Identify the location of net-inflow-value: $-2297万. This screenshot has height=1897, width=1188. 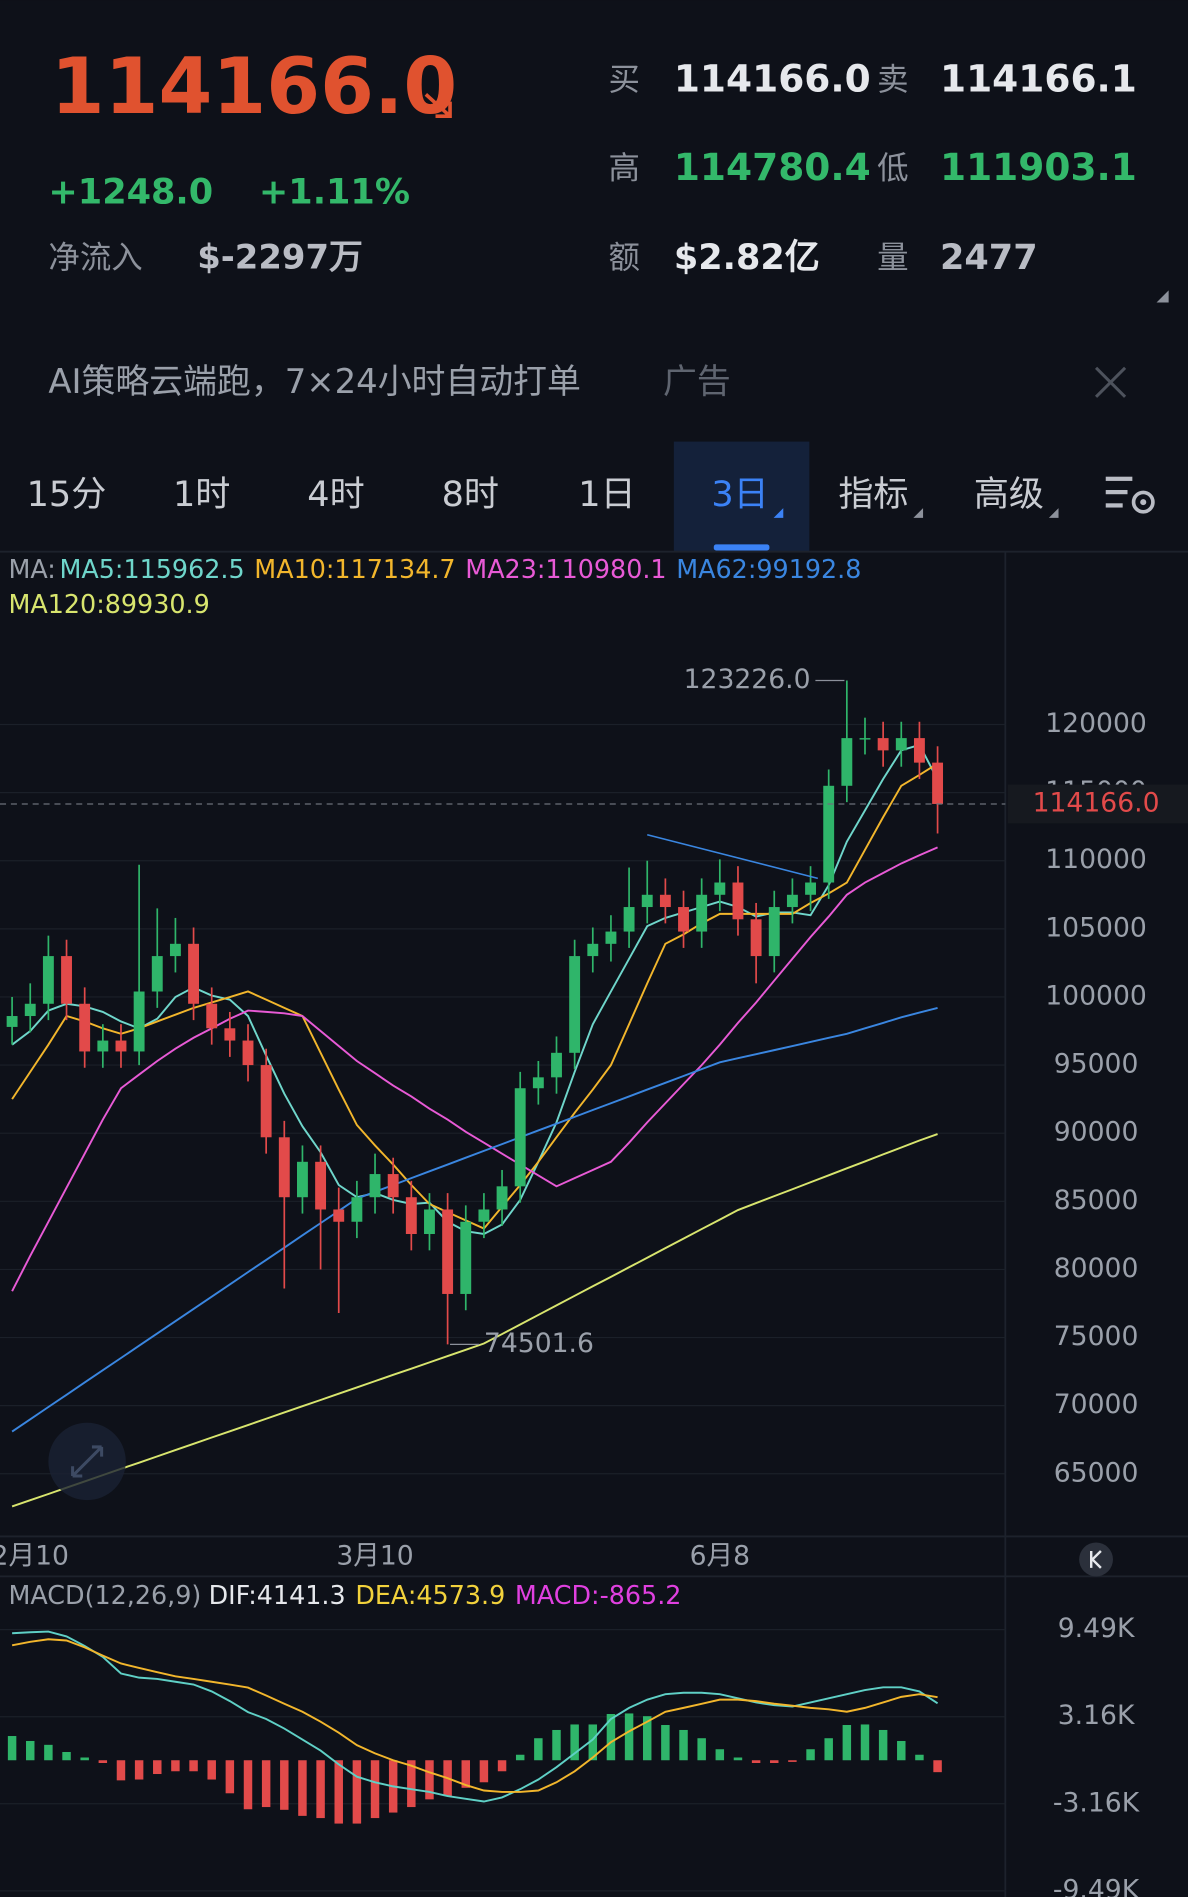
(280, 256).